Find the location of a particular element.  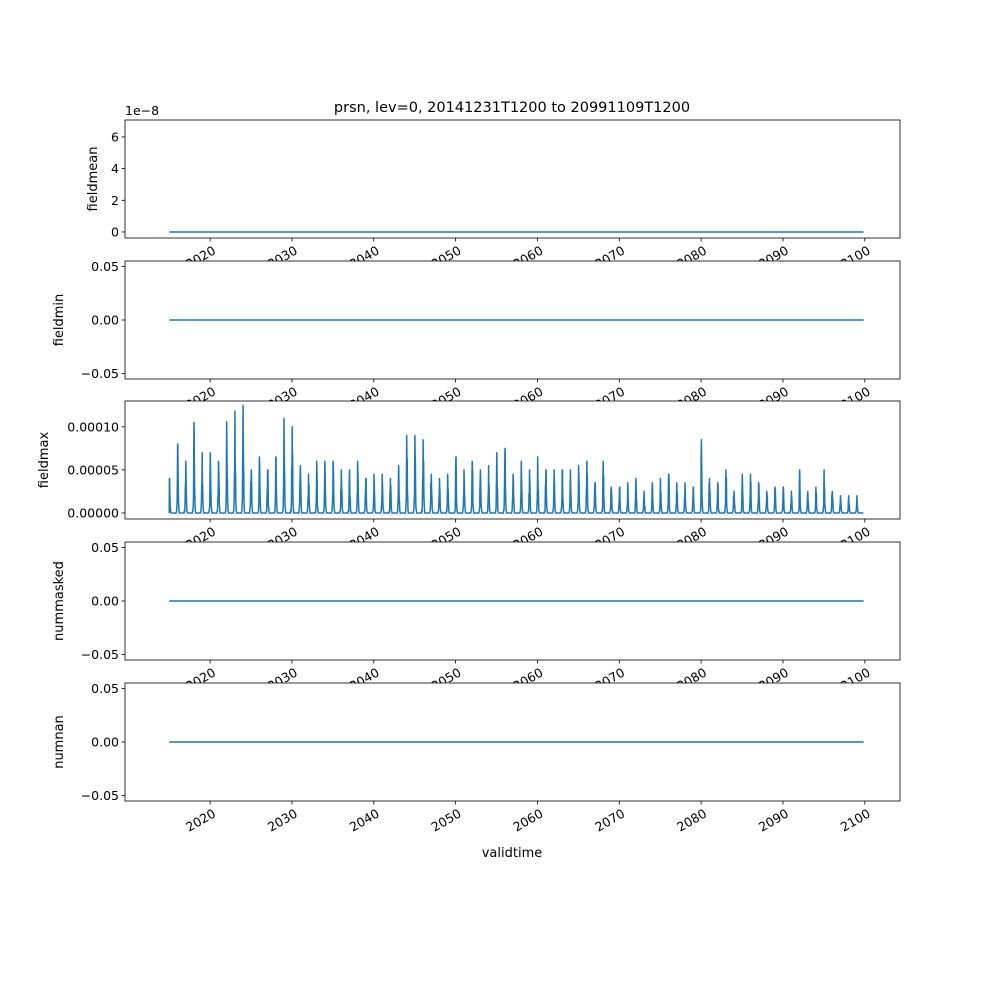

y-tick-label: 2 is located at coordinates (115, 200).